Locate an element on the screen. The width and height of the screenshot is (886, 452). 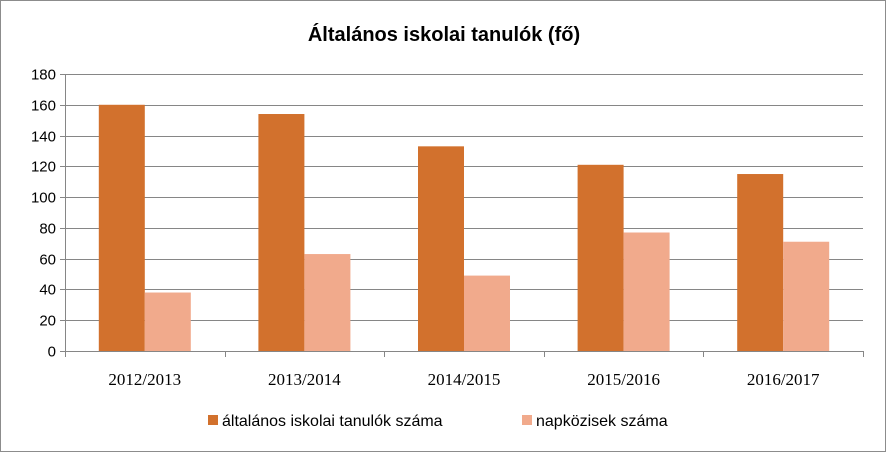
bar-series-1-2013-2014 is located at coordinates (281, 232).